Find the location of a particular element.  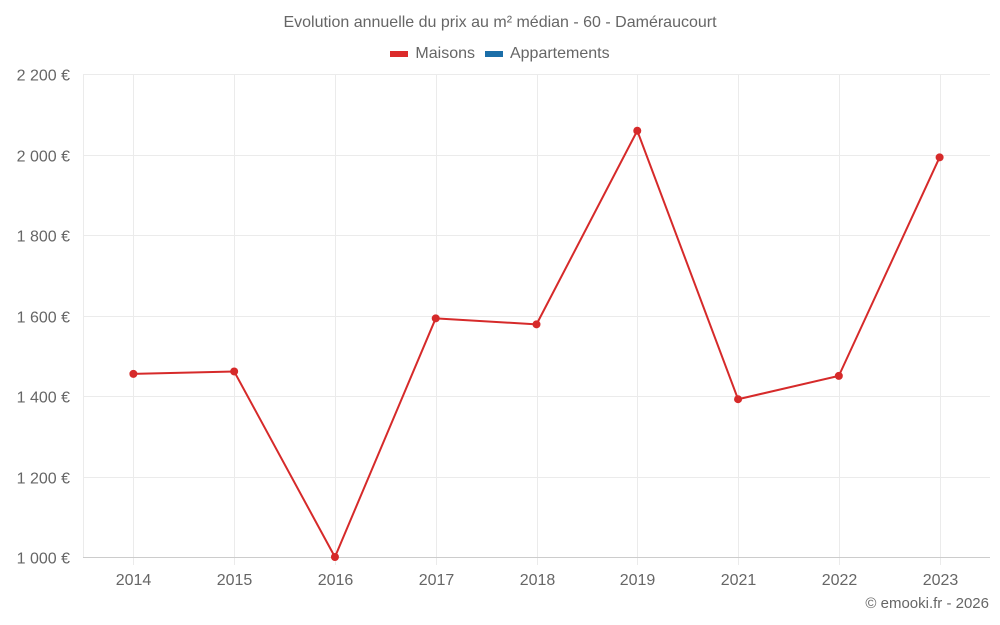

y-tick-label: 1 200 € is located at coordinates (43, 479).